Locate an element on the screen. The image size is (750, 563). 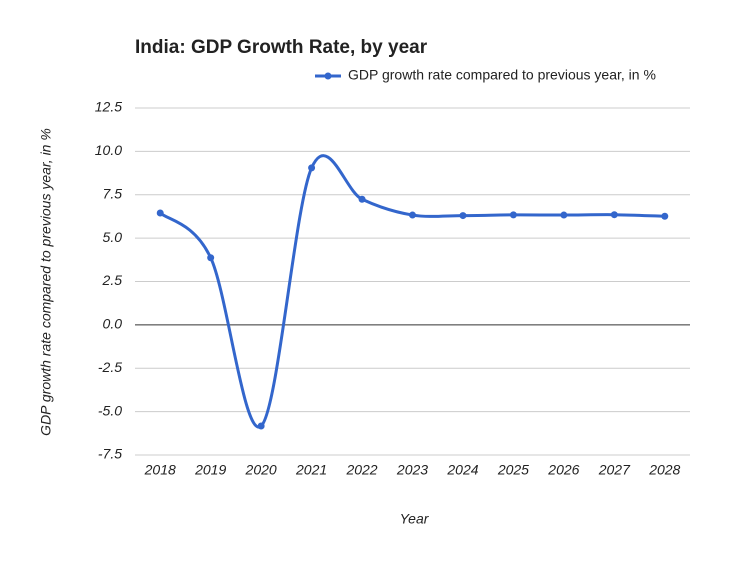
x-tick-label: 2019 is located at coordinates (210, 470).